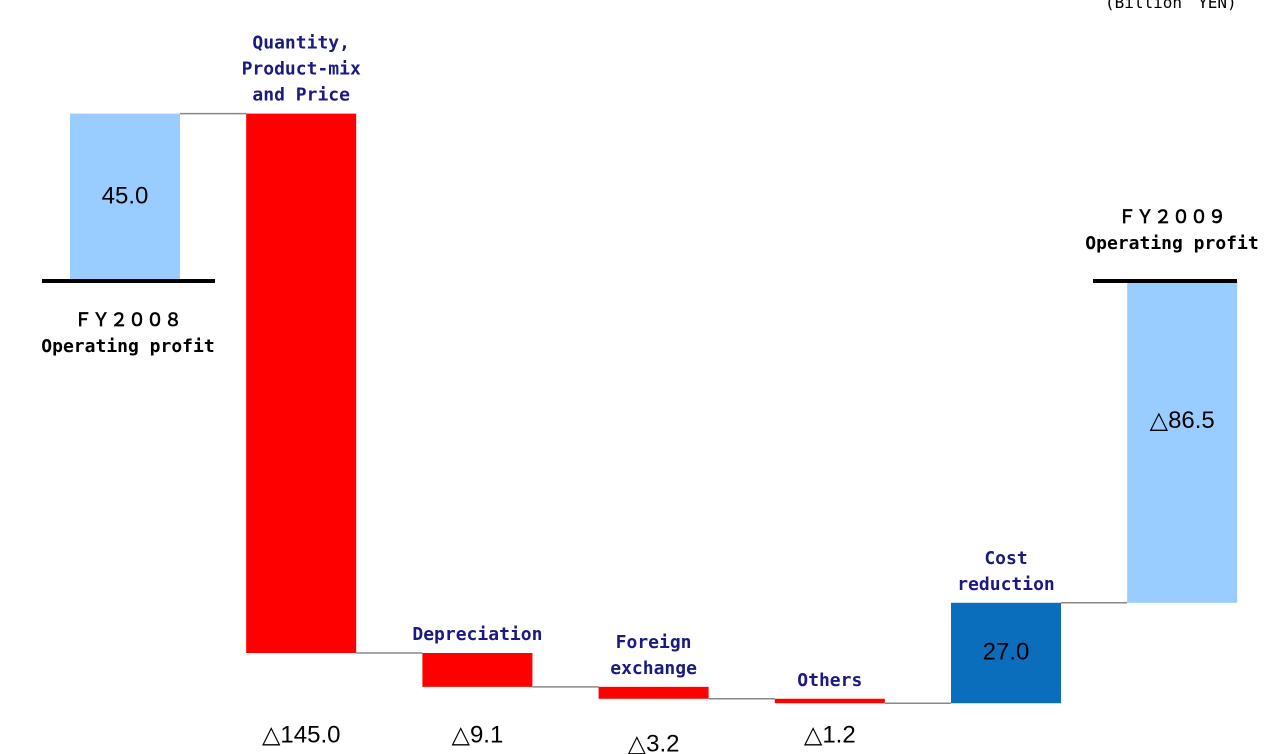  I want to click on category-label: exchange, so click(653, 668).